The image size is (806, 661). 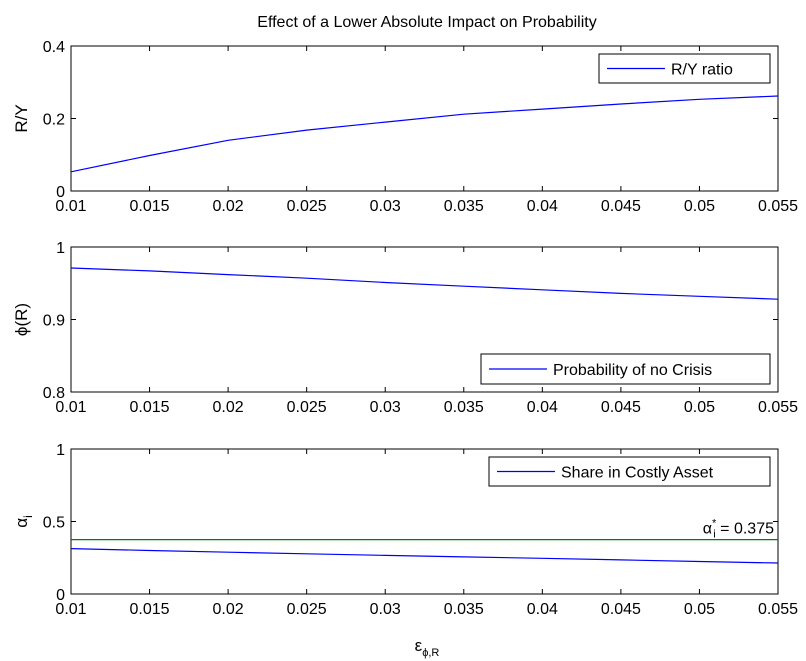 What do you see at coordinates (702, 70) in the screenshot?
I see `legend-label: R/Y ratio` at bounding box center [702, 70].